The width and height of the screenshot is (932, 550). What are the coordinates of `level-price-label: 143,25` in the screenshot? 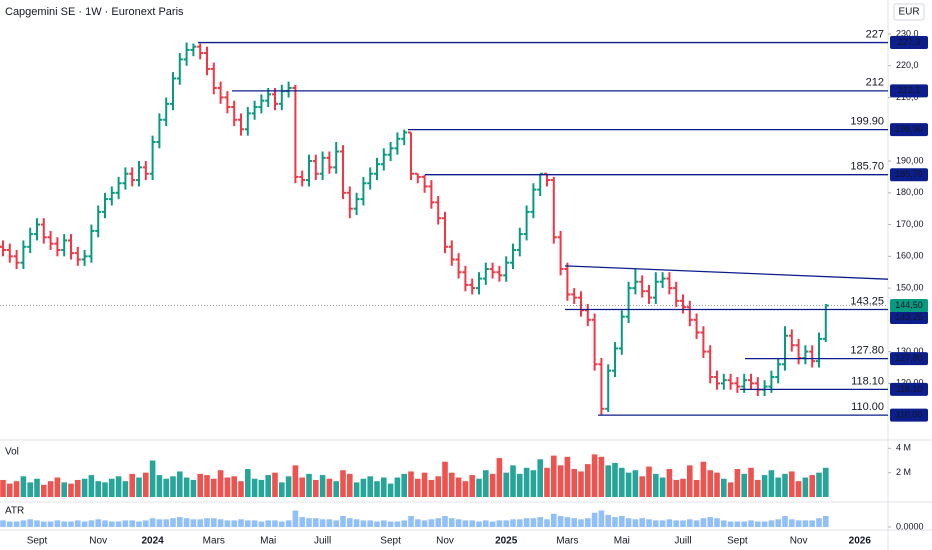 It's located at (909, 317).